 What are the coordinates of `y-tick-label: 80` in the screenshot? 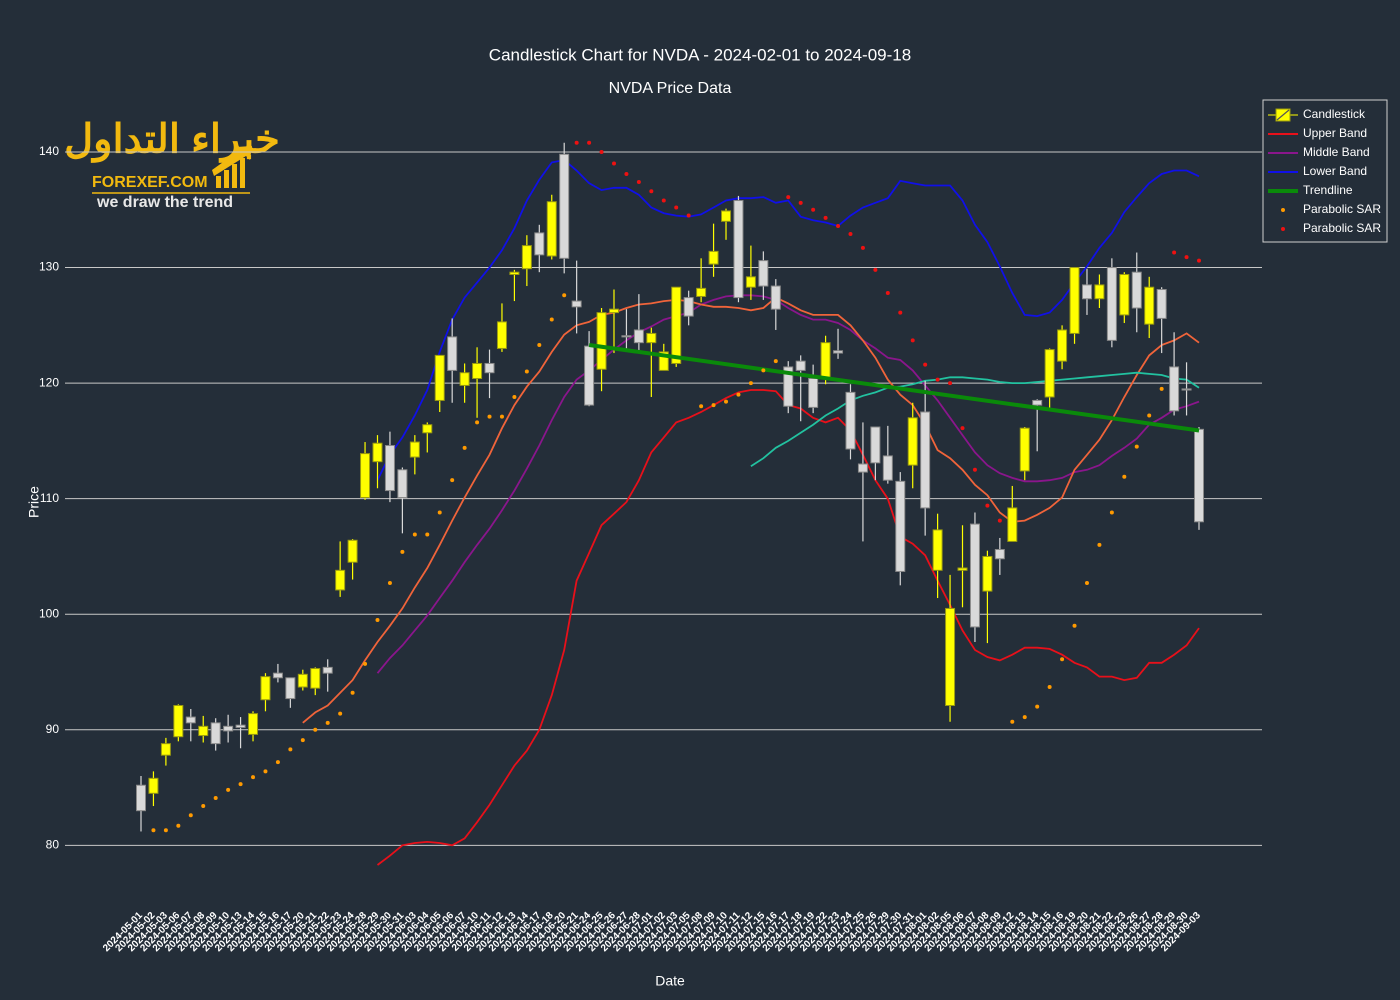 It's located at (53, 845).